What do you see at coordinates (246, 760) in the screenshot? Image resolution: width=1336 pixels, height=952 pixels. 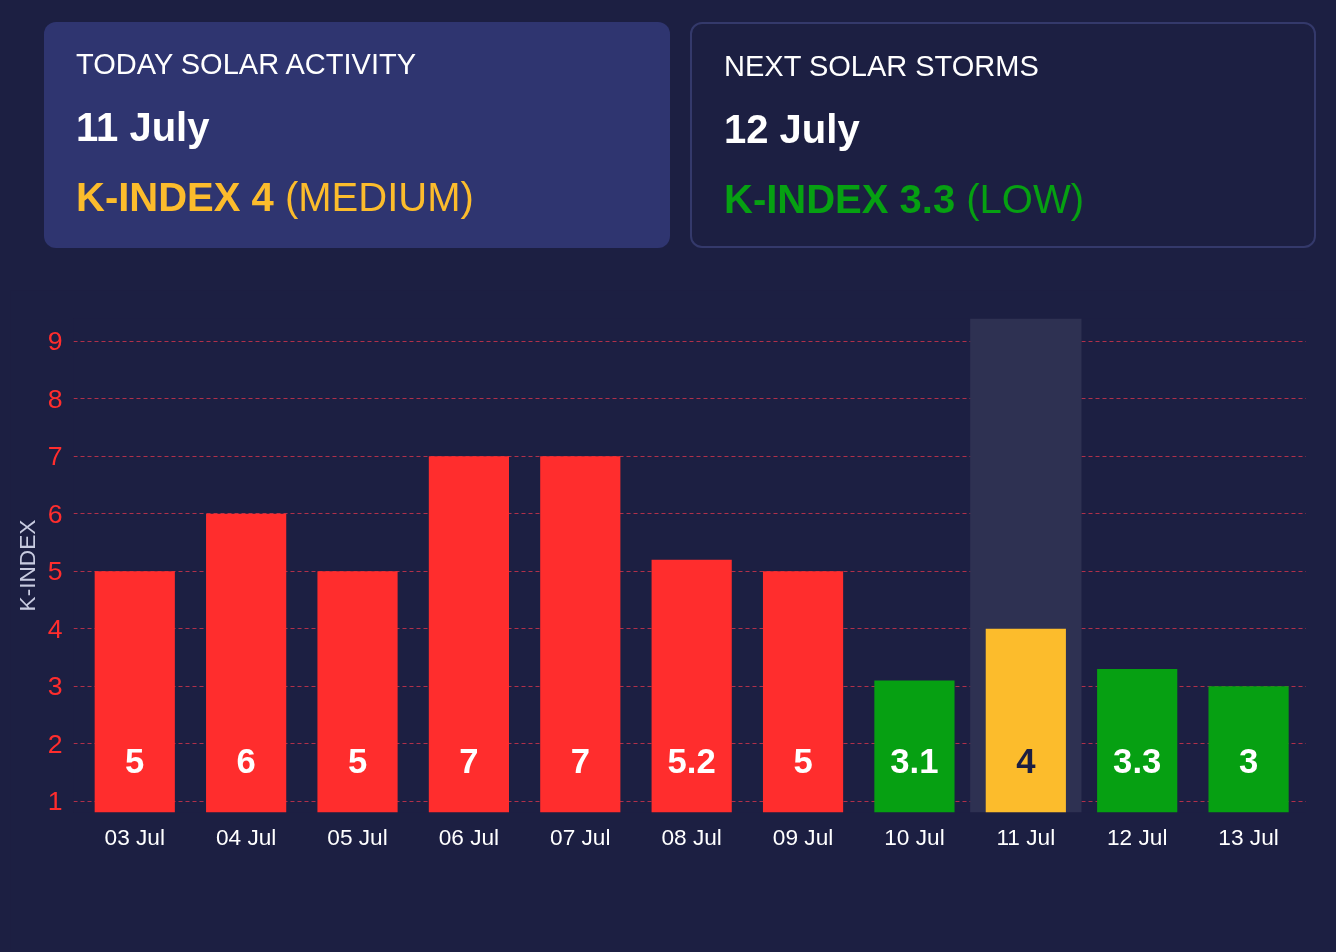 I see `data-label: 6` at bounding box center [246, 760].